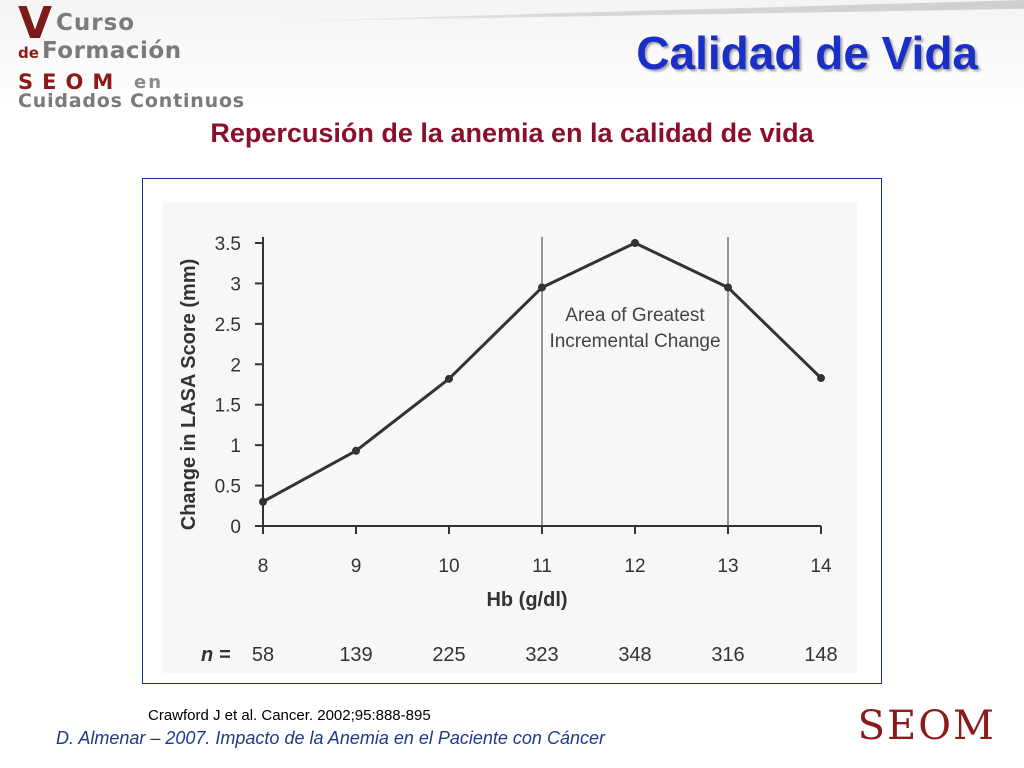  I want to click on n-label: n =, so click(216, 655).